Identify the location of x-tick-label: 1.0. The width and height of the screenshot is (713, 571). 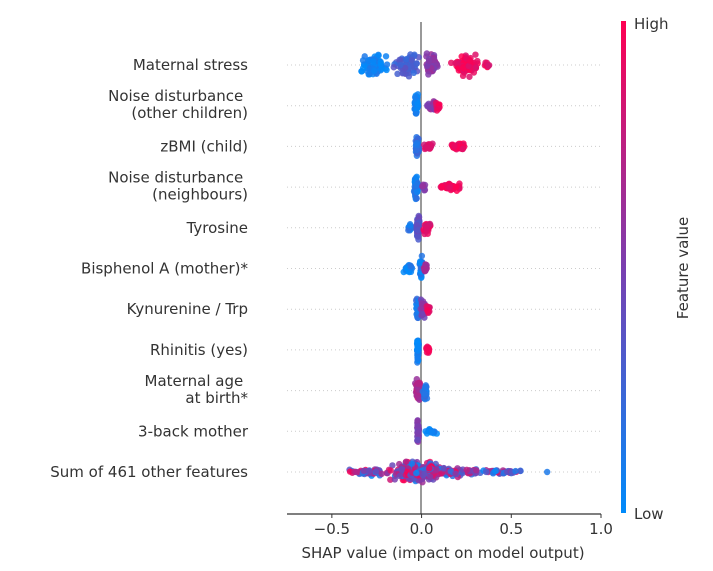
(601, 529).